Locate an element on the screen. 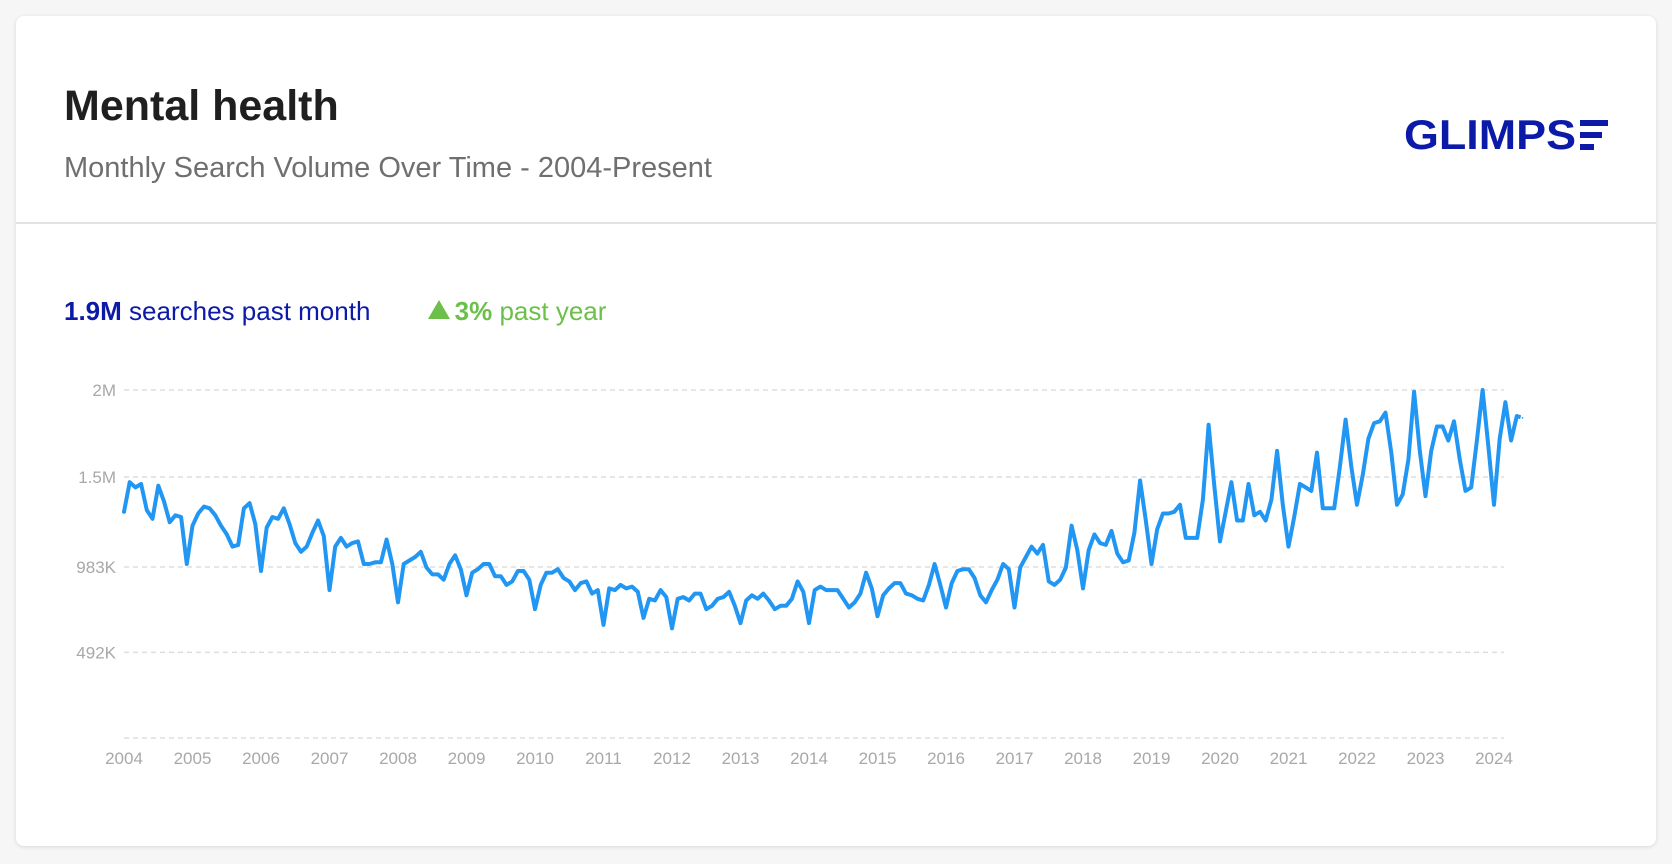 Image resolution: width=1672 pixels, height=864 pixels. monthly-volume-stat: 1.9M searches past month is located at coordinates (221, 311).